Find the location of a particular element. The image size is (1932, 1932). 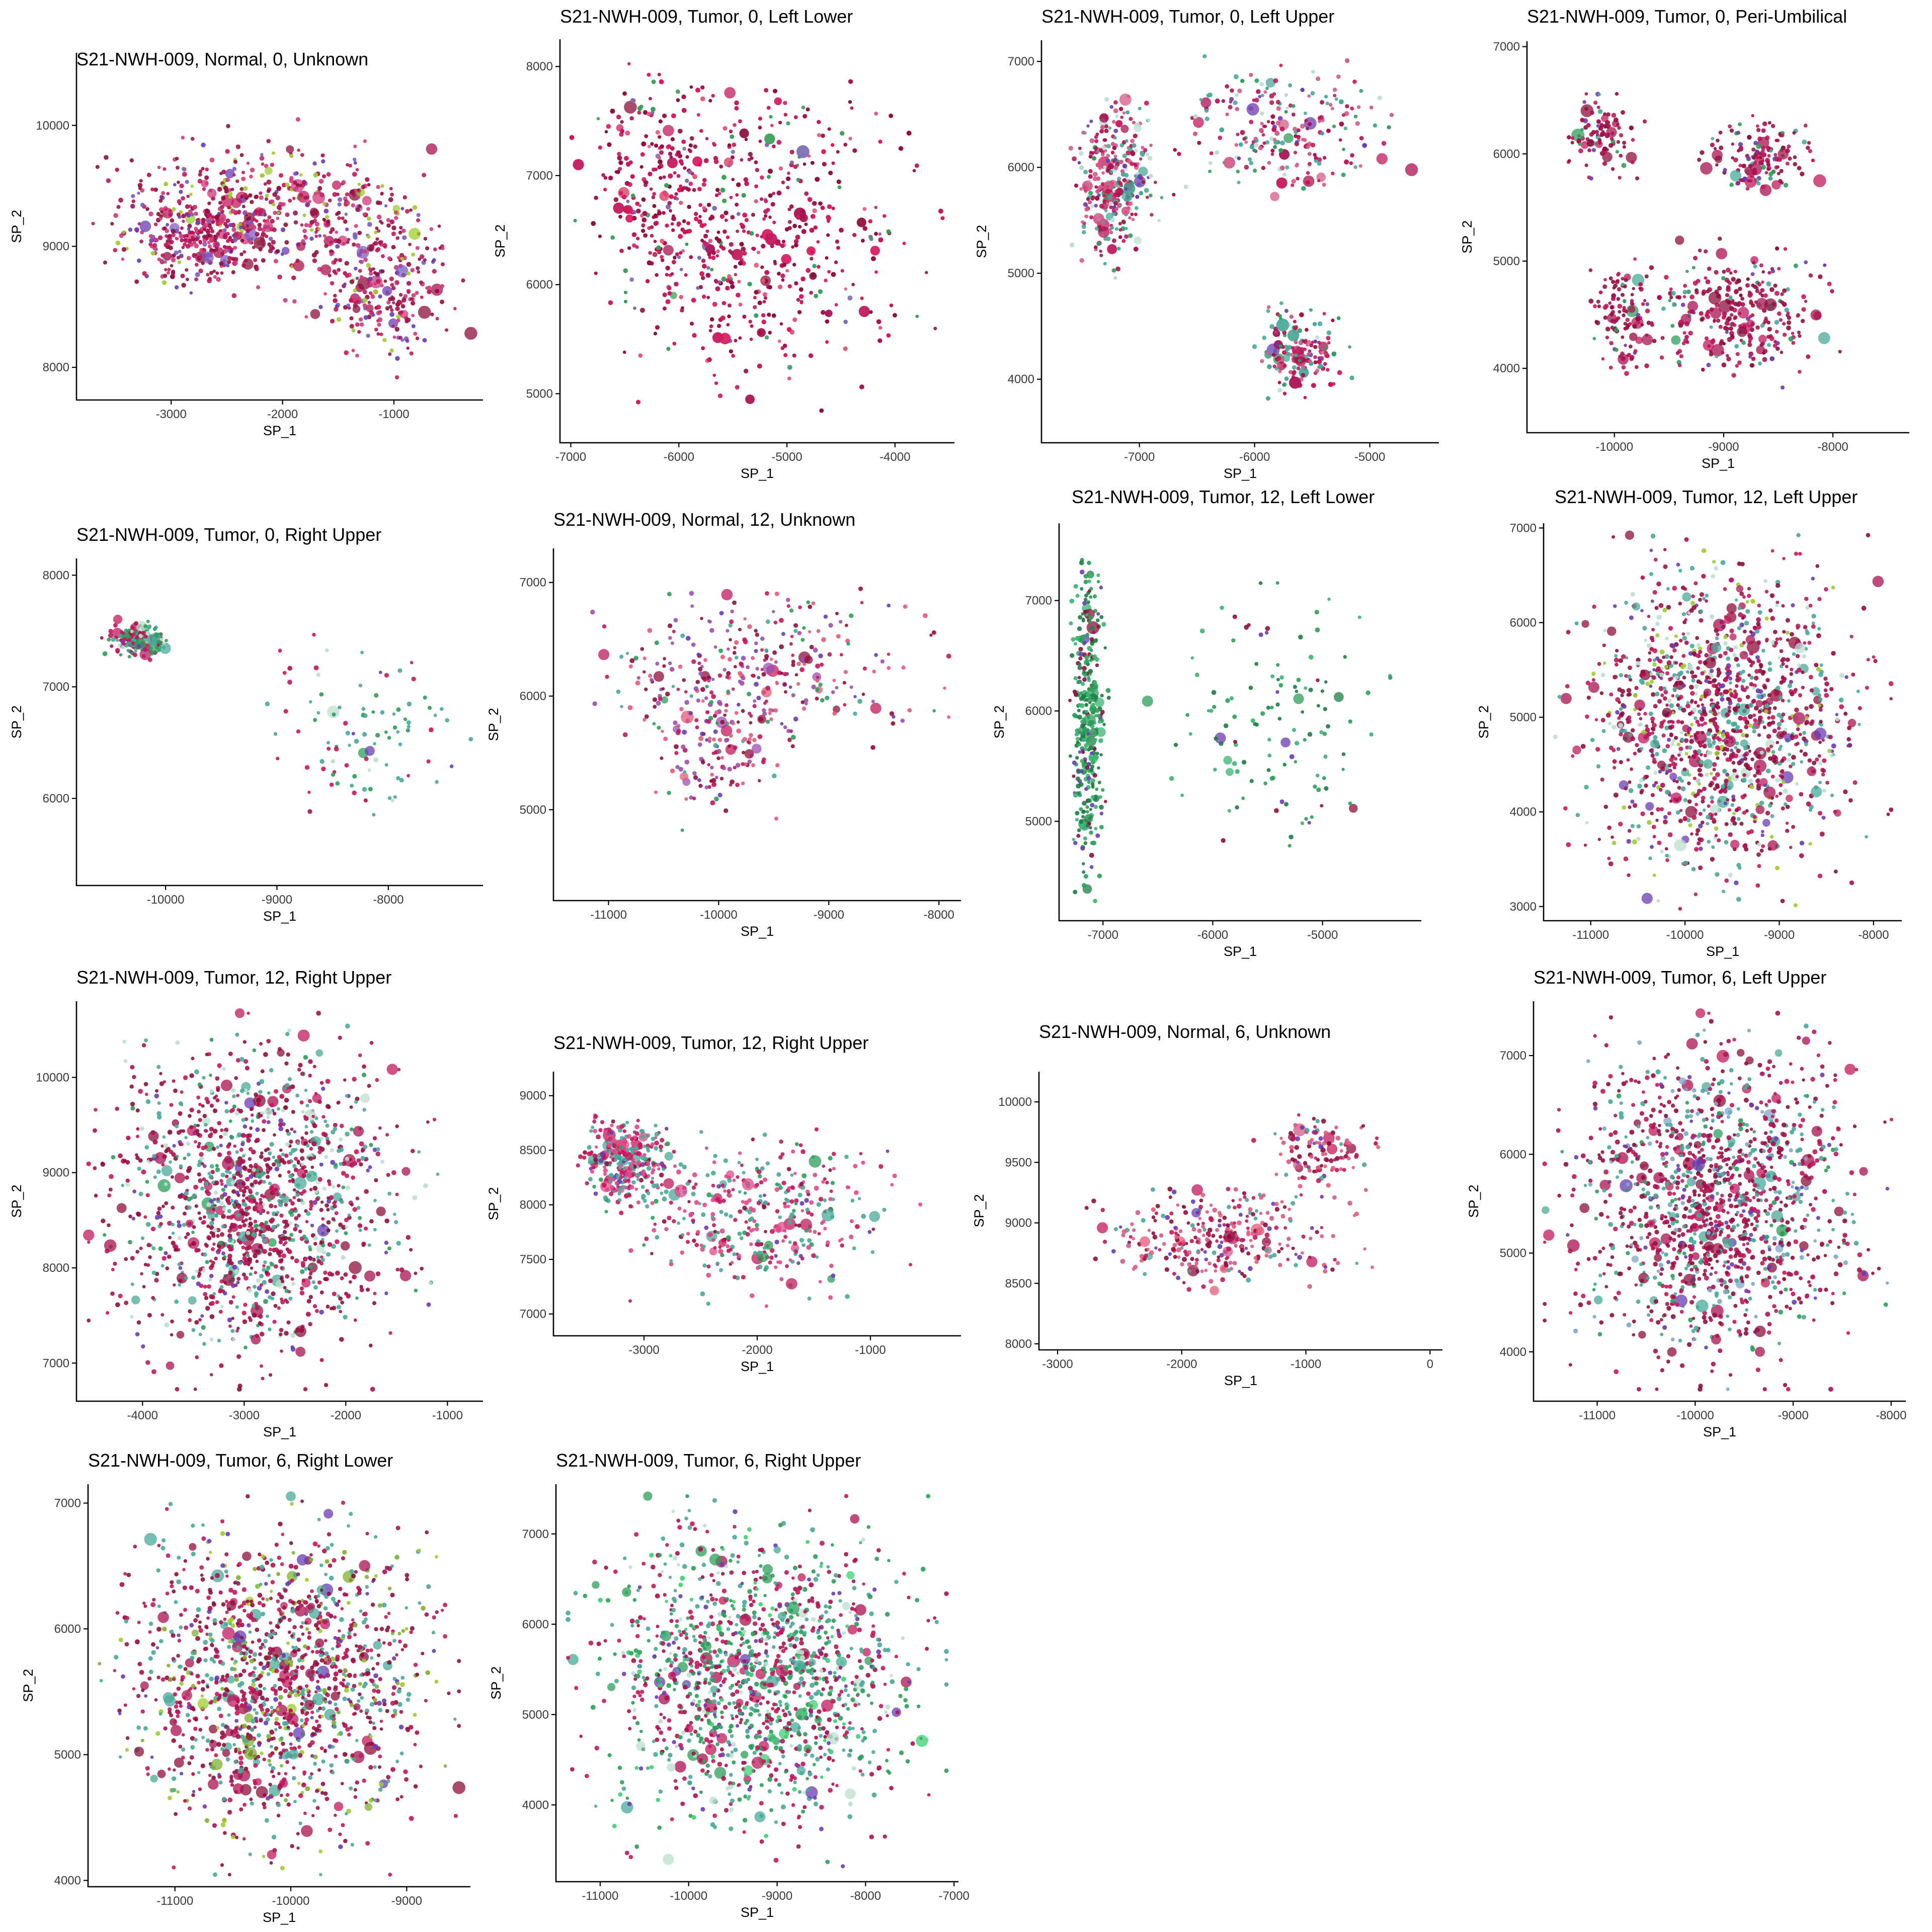

x-axis-label: SP_1 is located at coordinates (757, 931).